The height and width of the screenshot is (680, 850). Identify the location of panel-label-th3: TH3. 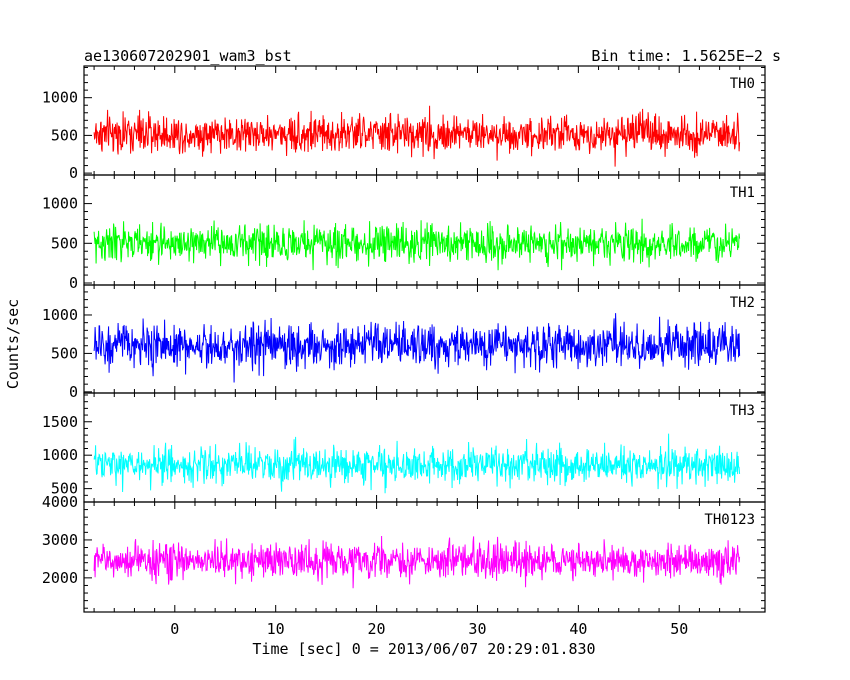
(742, 411).